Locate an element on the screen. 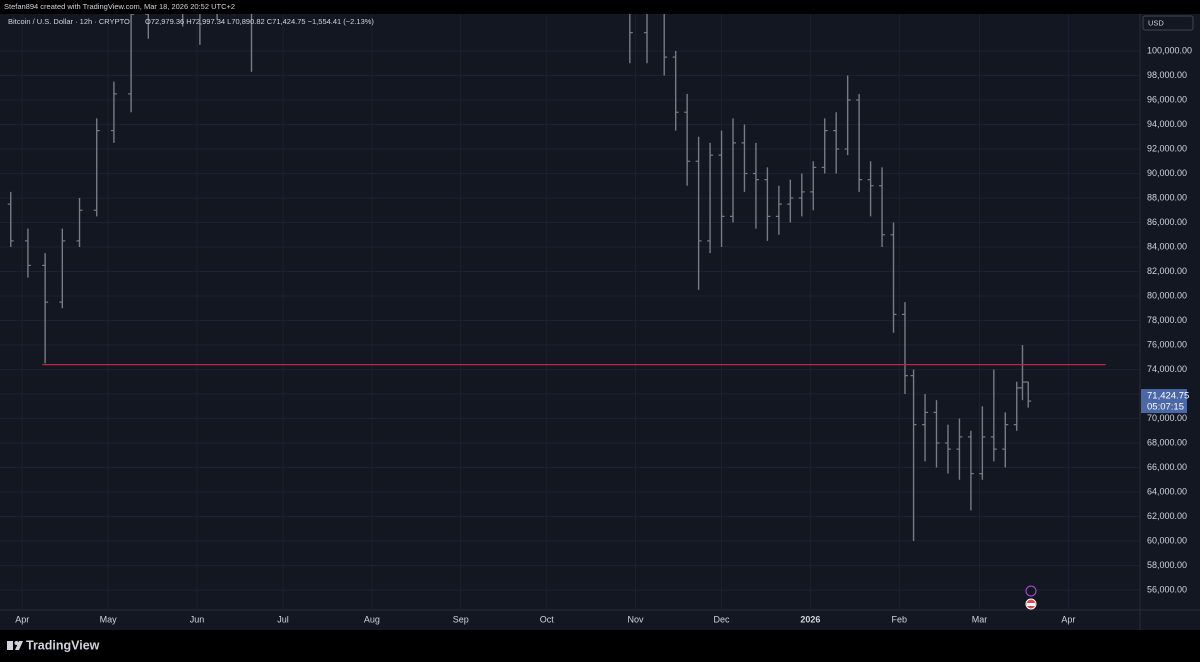 The image size is (1200, 662). x-tick-label: Jul is located at coordinates (283, 619).